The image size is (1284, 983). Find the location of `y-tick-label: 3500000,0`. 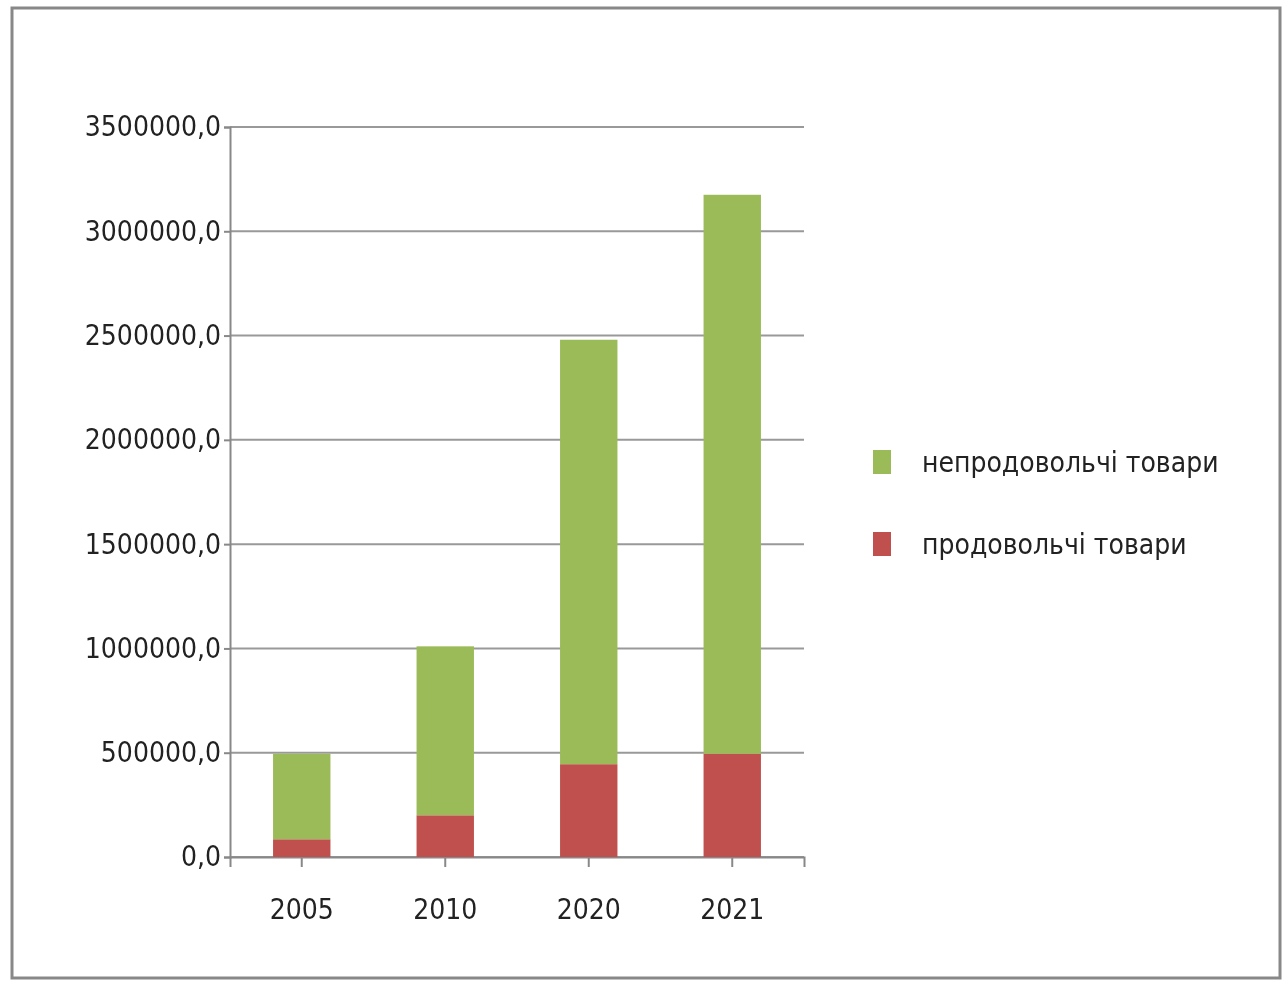

y-tick-label: 3500000,0 is located at coordinates (152, 127).